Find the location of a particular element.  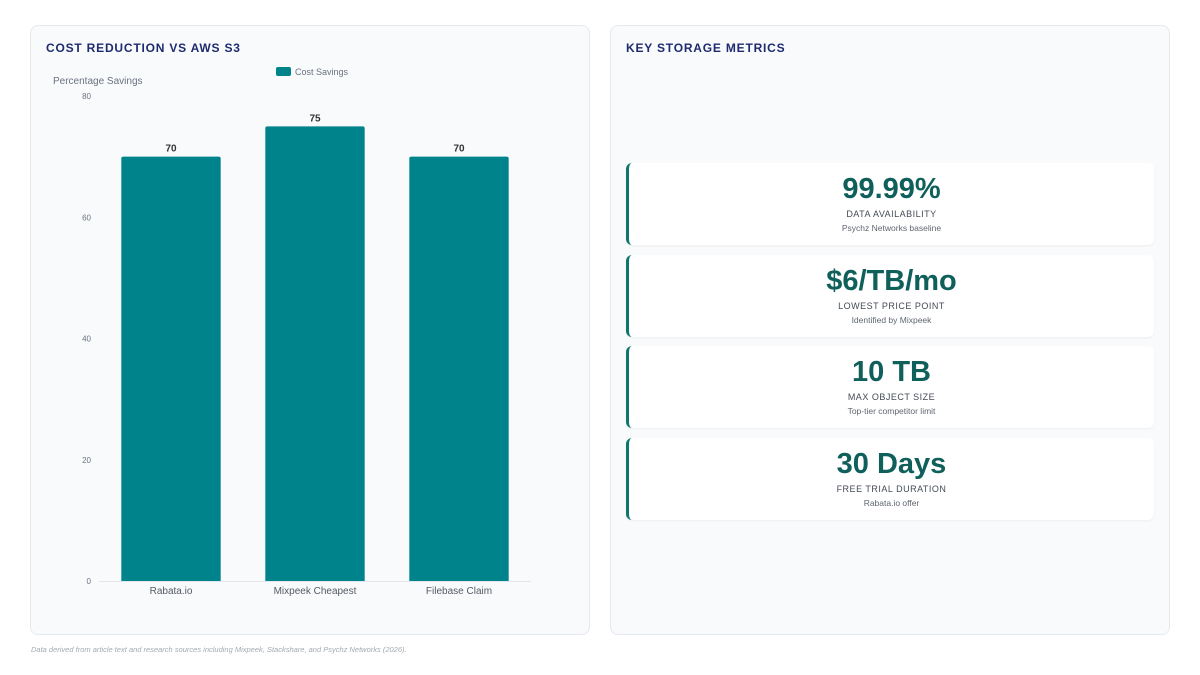

y-tick-label: 60 is located at coordinates (86, 217).